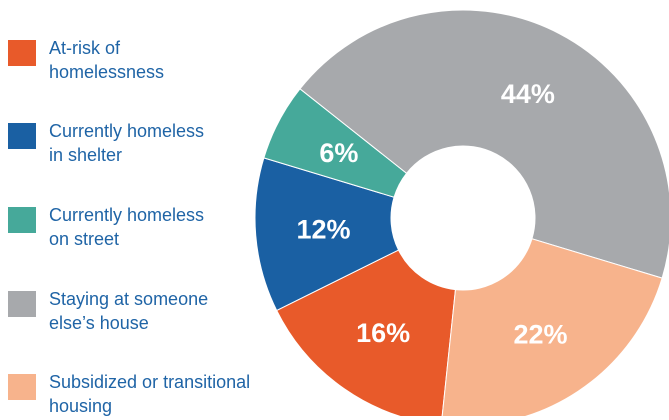 The width and height of the screenshot is (669, 420). I want to click on legend-label-homeless-shelter: Currently homeless in shelter, so click(127, 143).